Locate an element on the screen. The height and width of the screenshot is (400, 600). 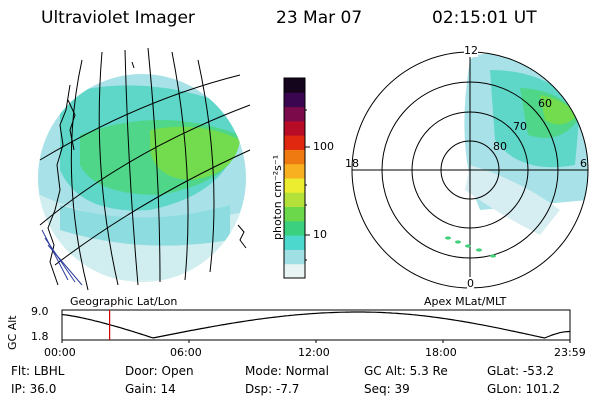
altitude-xtick-3: 18:00 is located at coordinates (441, 352).